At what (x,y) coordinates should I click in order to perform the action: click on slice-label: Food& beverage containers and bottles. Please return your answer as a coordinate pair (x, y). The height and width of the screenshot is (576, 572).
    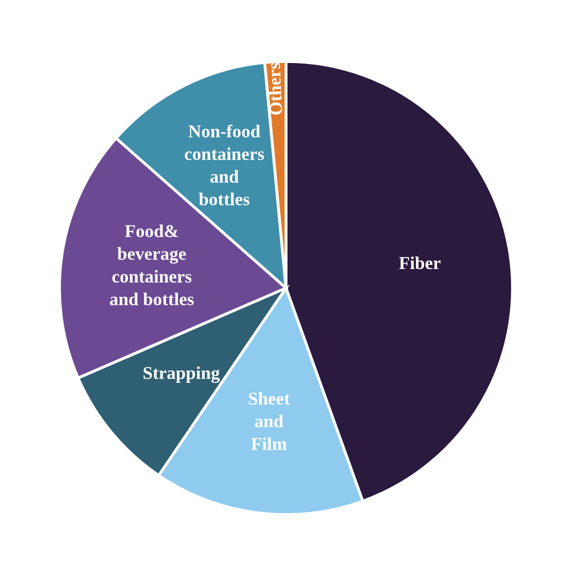
    Looking at the image, I should click on (152, 265).